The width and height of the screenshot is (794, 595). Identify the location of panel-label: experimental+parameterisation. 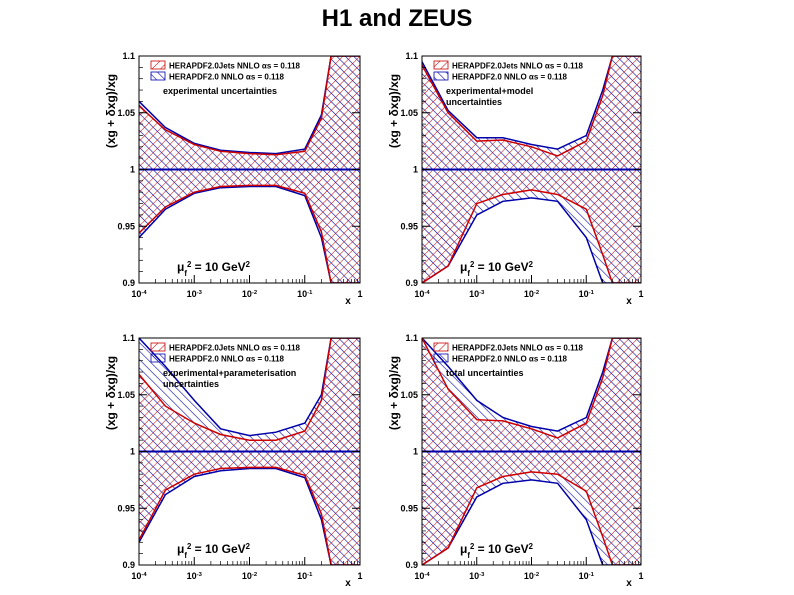
(229, 373).